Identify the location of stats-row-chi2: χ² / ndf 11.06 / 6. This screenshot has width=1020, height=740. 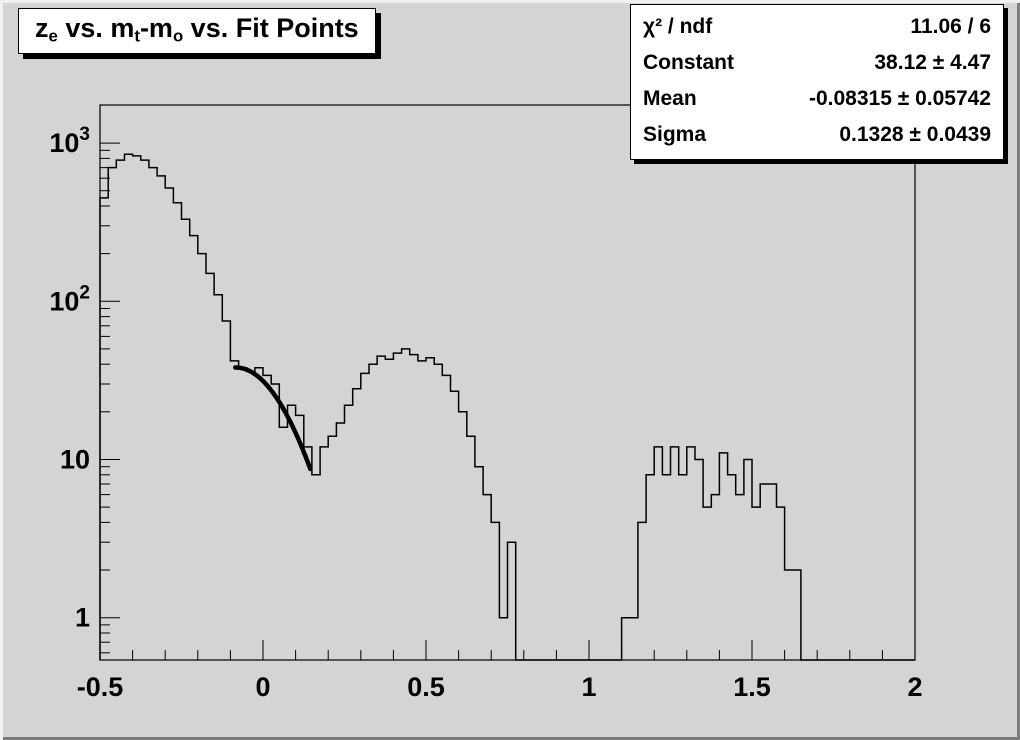
(817, 27).